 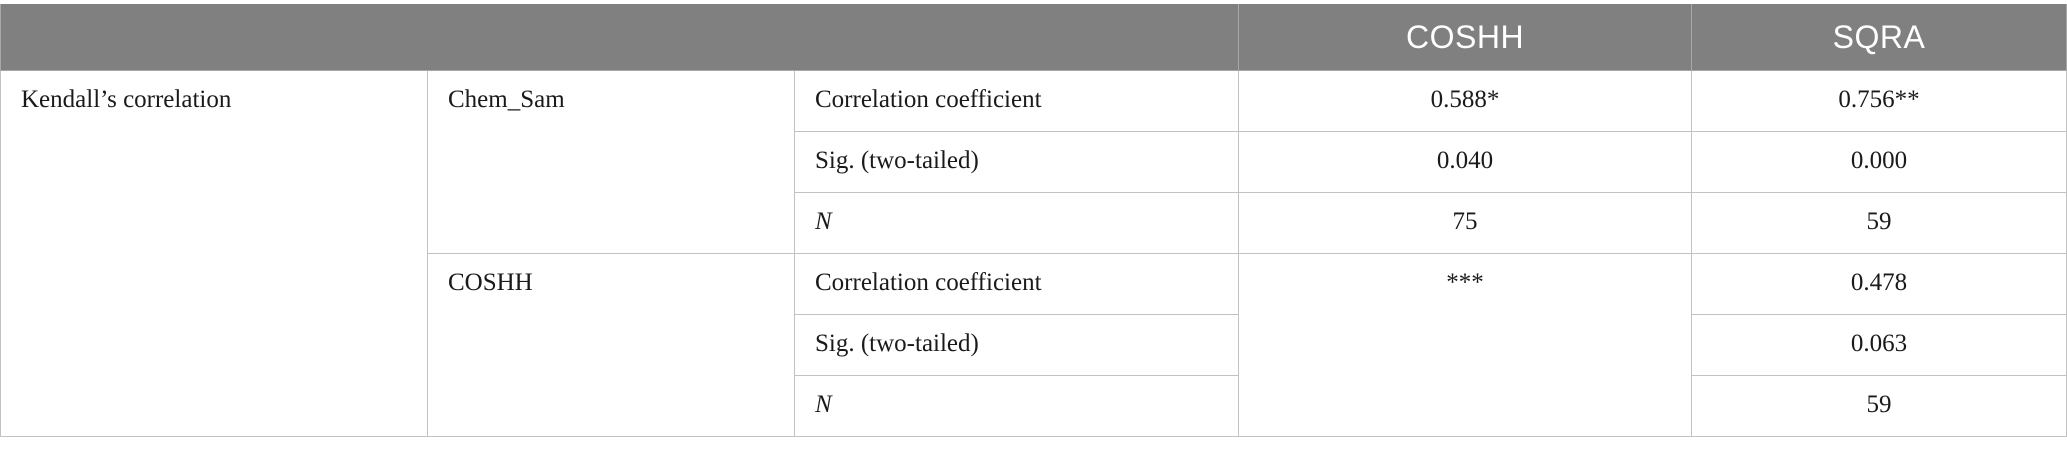 I want to click on table-header: COSHH SQRA, so click(x=1033, y=37).